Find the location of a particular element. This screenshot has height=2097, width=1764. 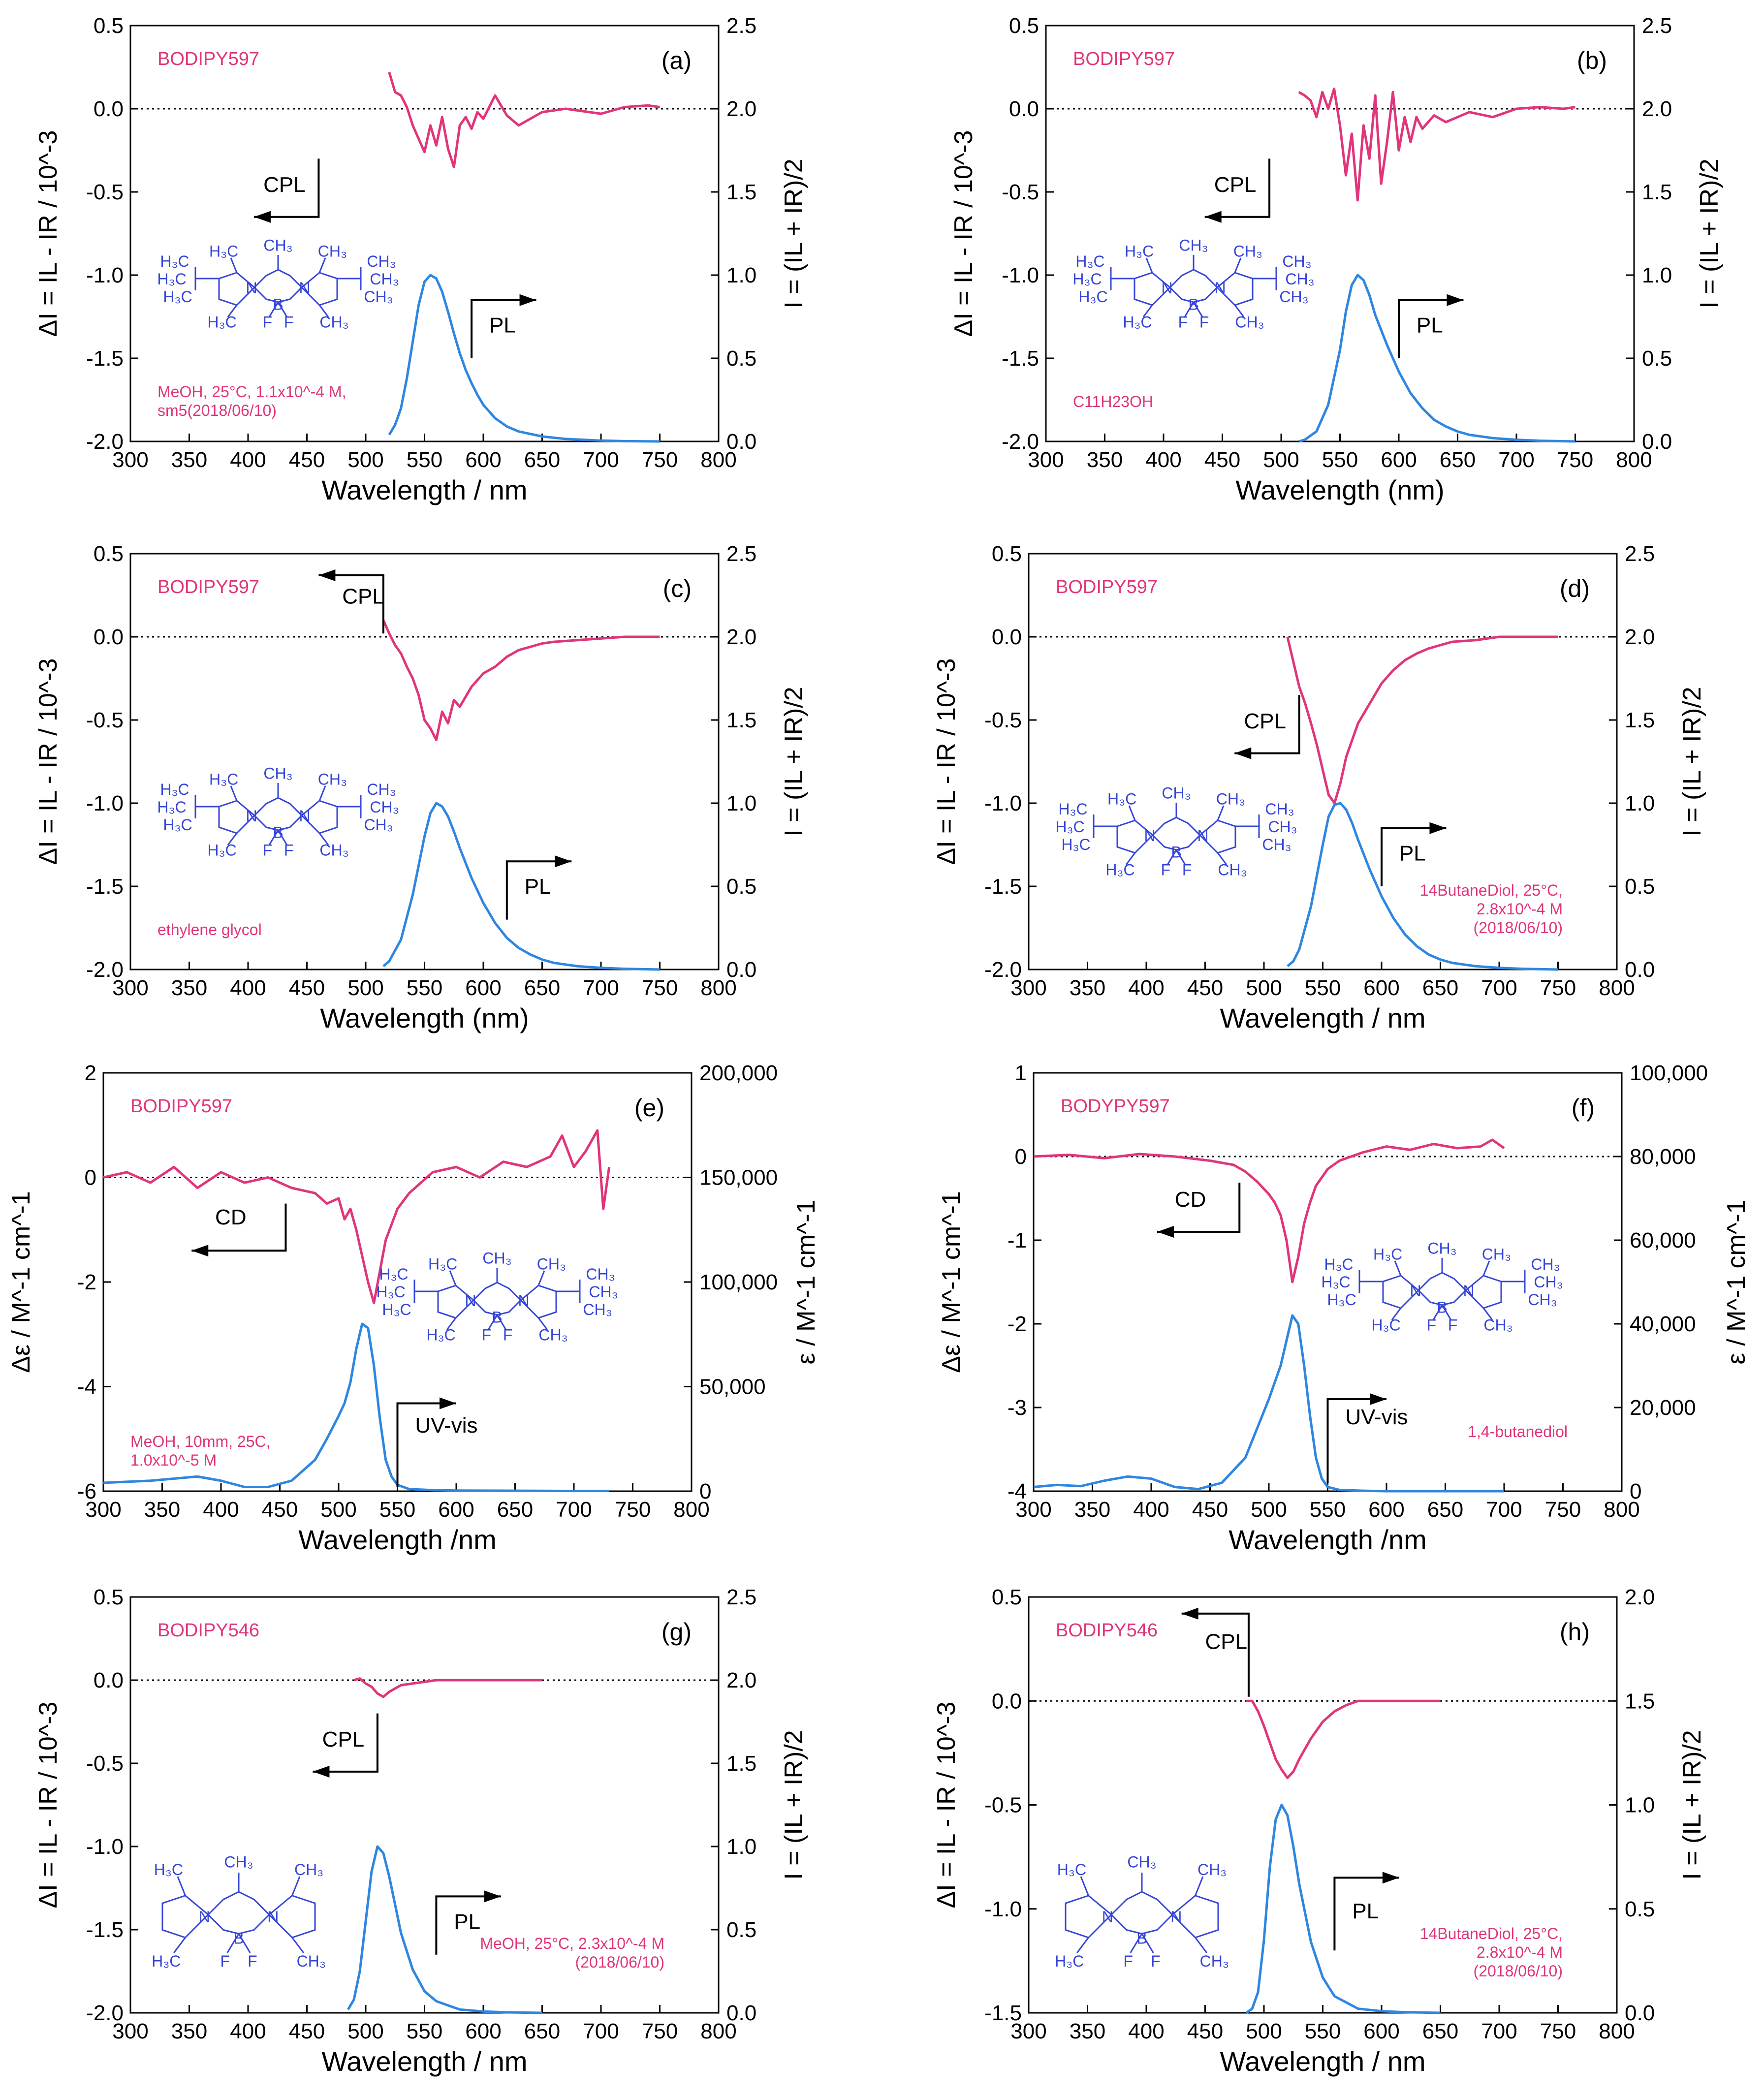

panel-label: (g) is located at coordinates (677, 1632).